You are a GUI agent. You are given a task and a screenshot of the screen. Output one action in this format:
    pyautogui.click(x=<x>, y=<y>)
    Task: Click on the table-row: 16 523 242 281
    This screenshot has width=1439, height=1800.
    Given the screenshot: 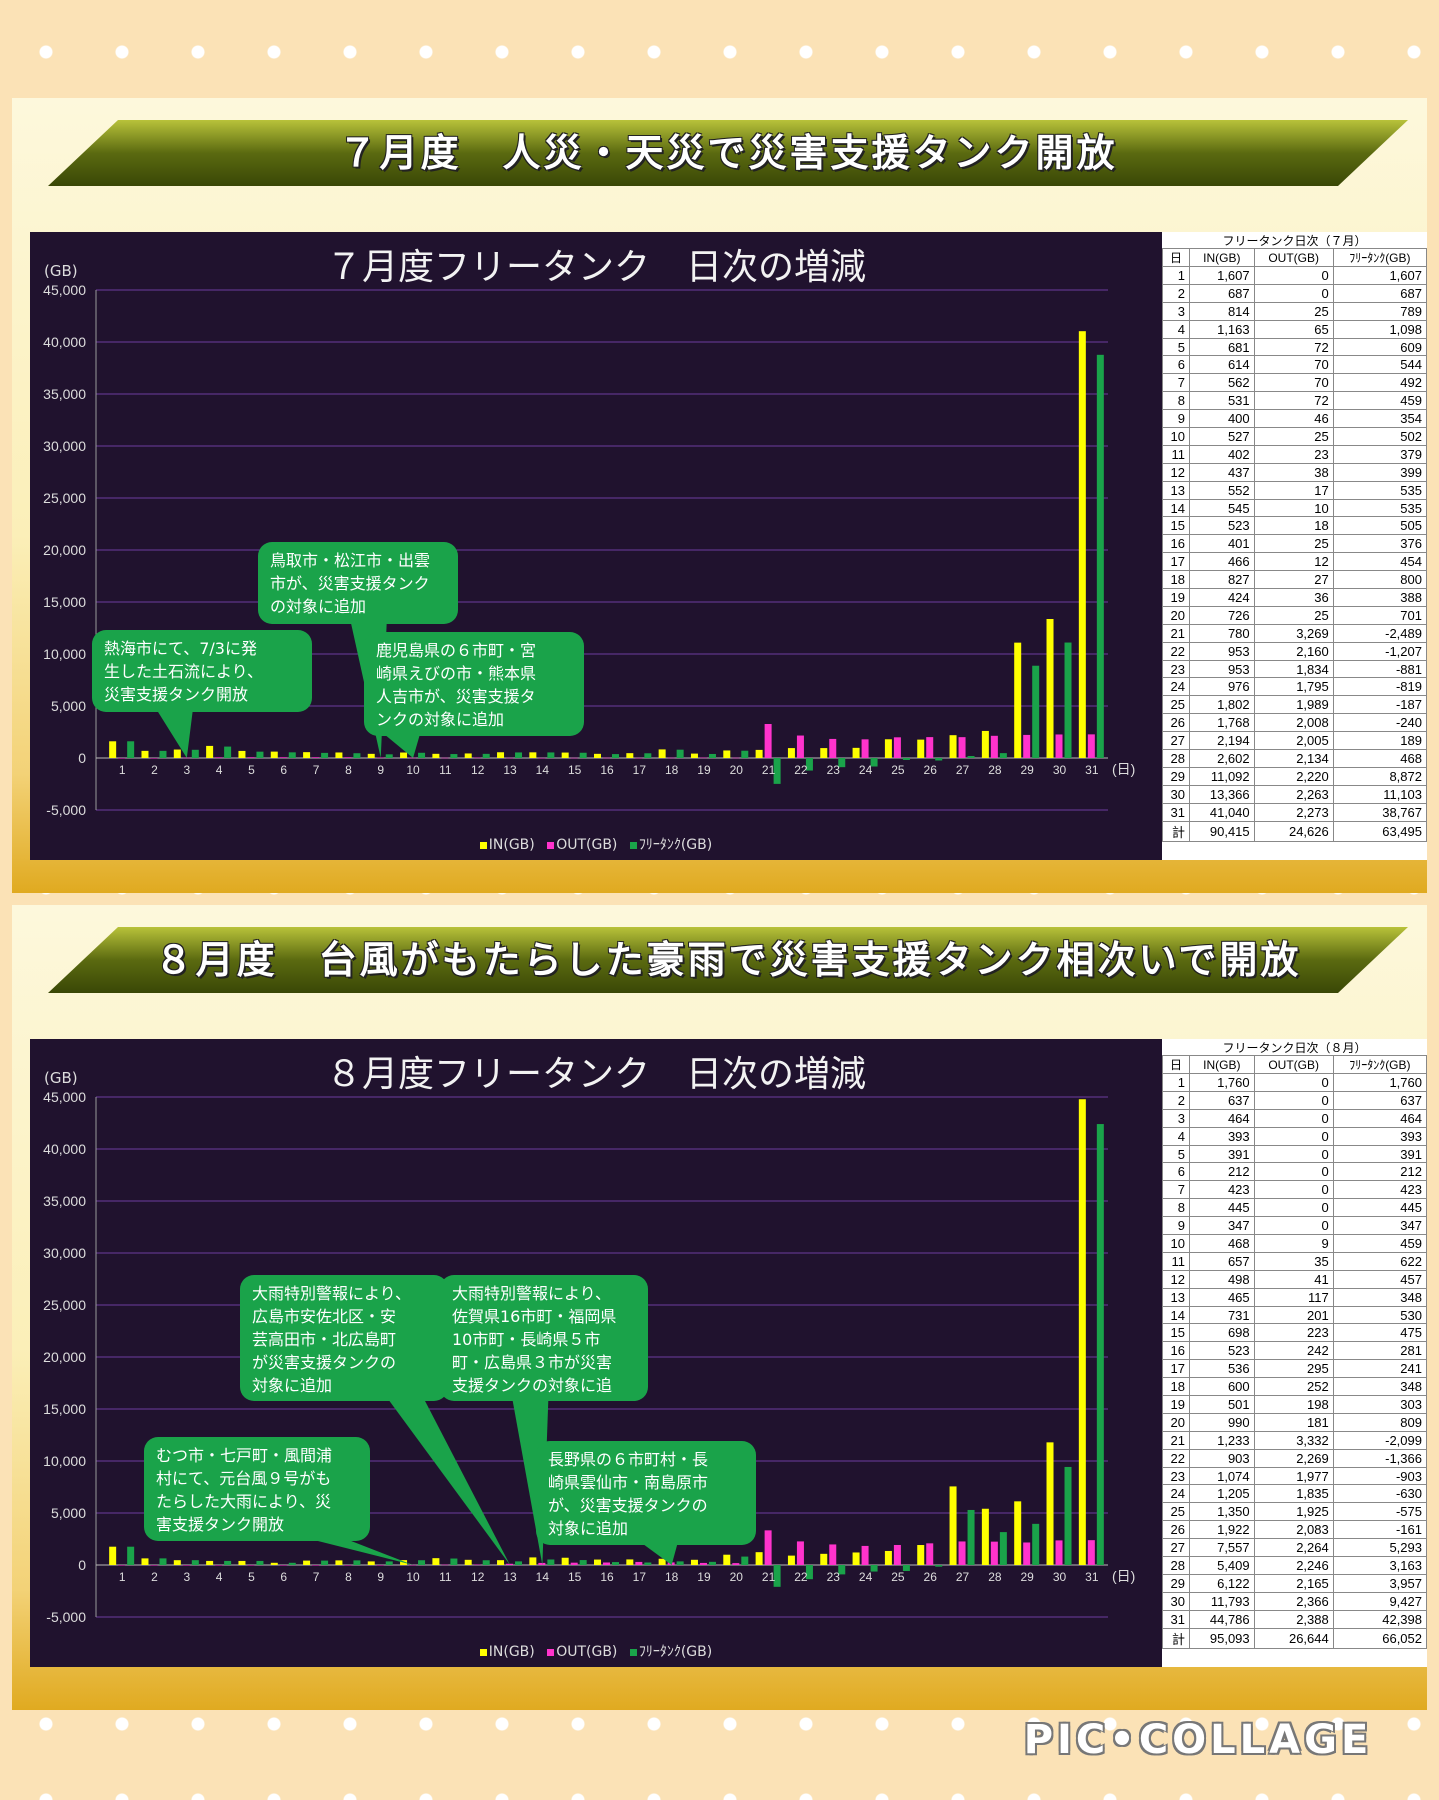 What is the action you would take?
    pyautogui.click(x=1295, y=1351)
    